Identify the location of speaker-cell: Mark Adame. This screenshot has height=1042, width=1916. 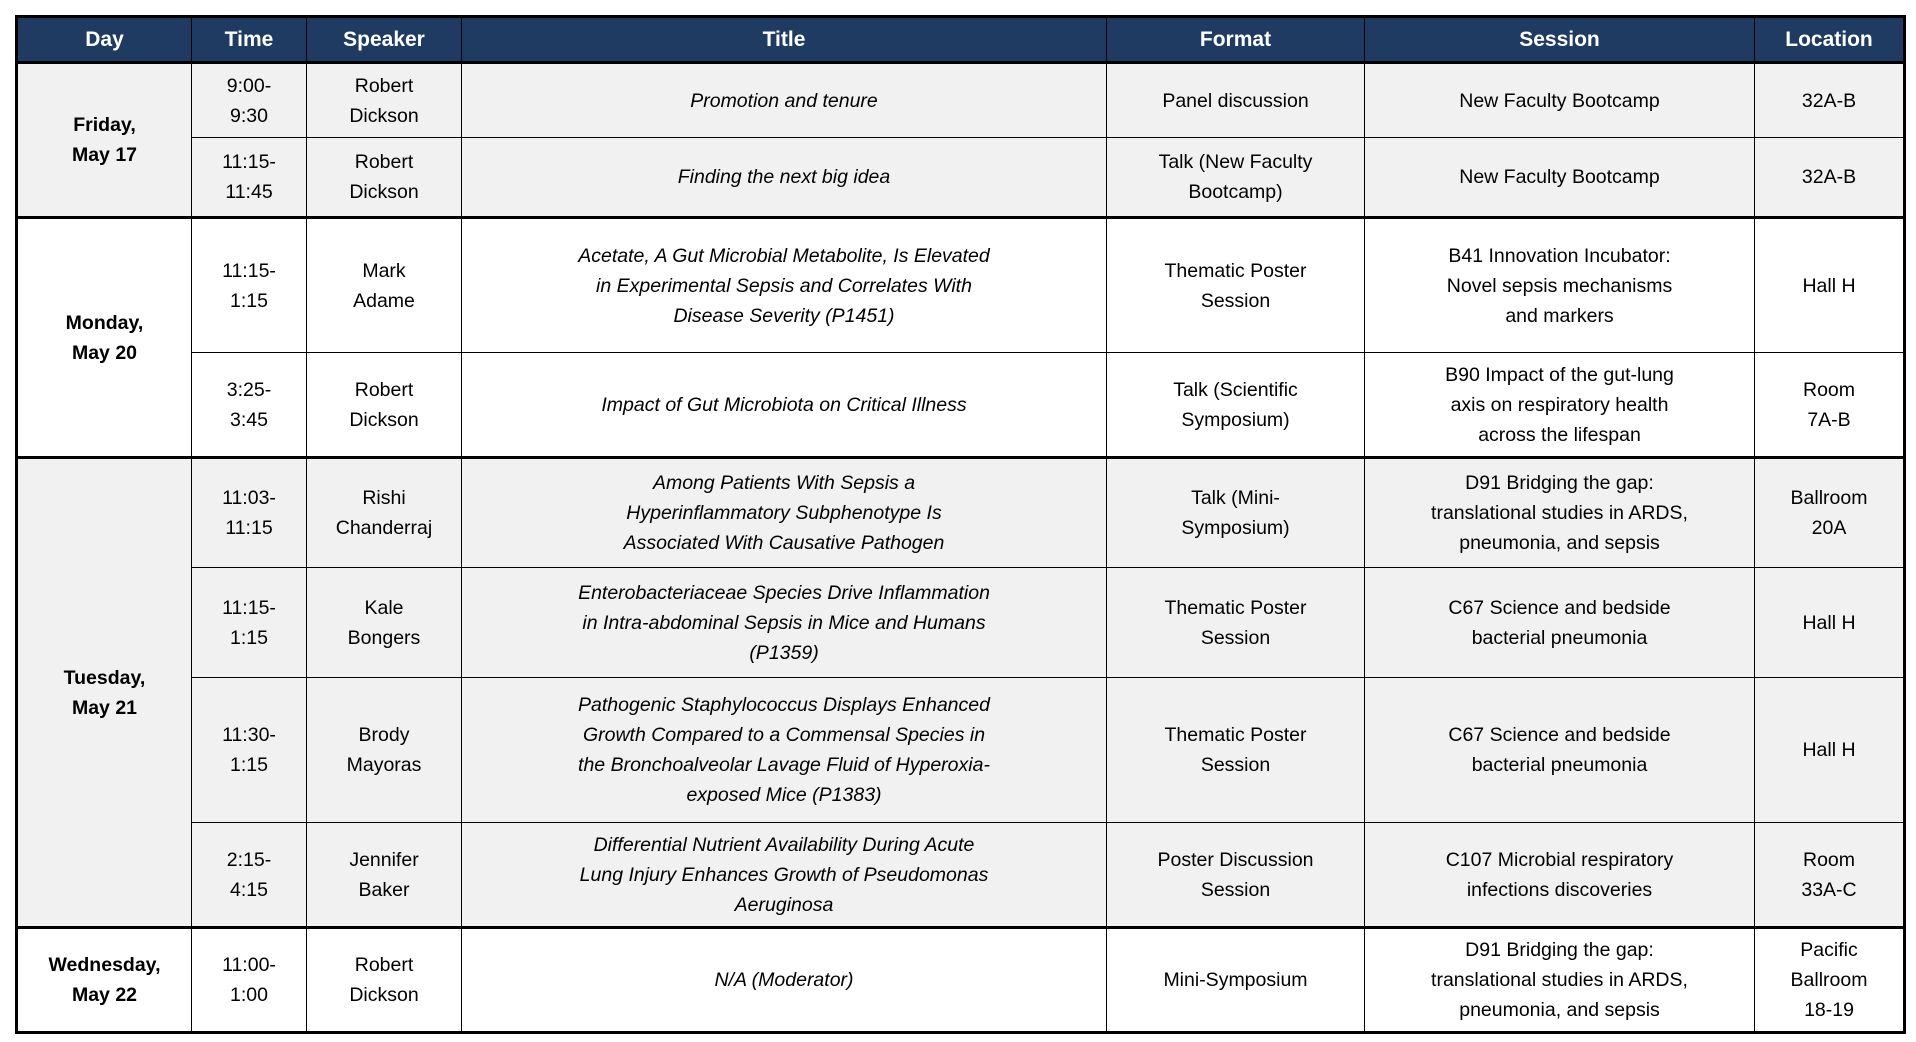
(384, 284).